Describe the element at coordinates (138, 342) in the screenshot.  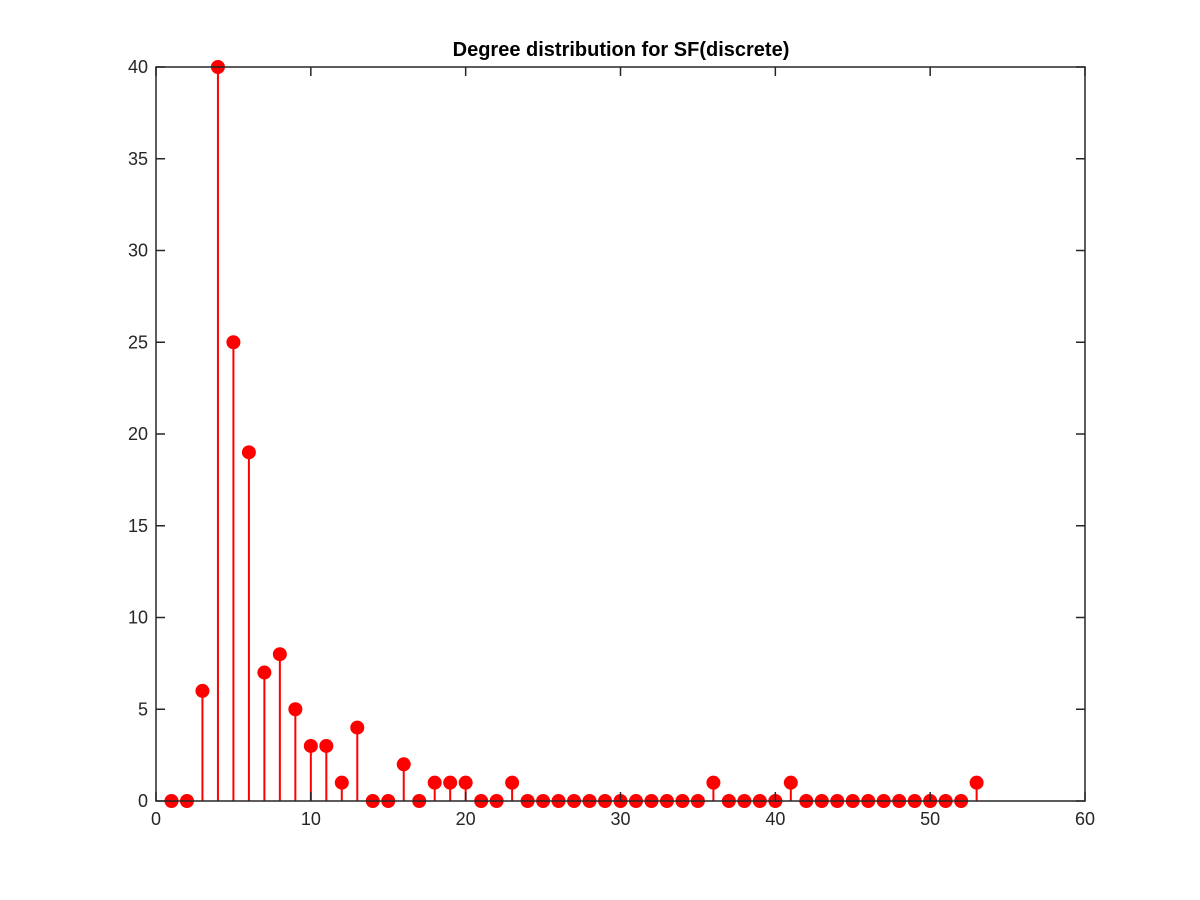
I see `y-tick-label: 25` at that location.